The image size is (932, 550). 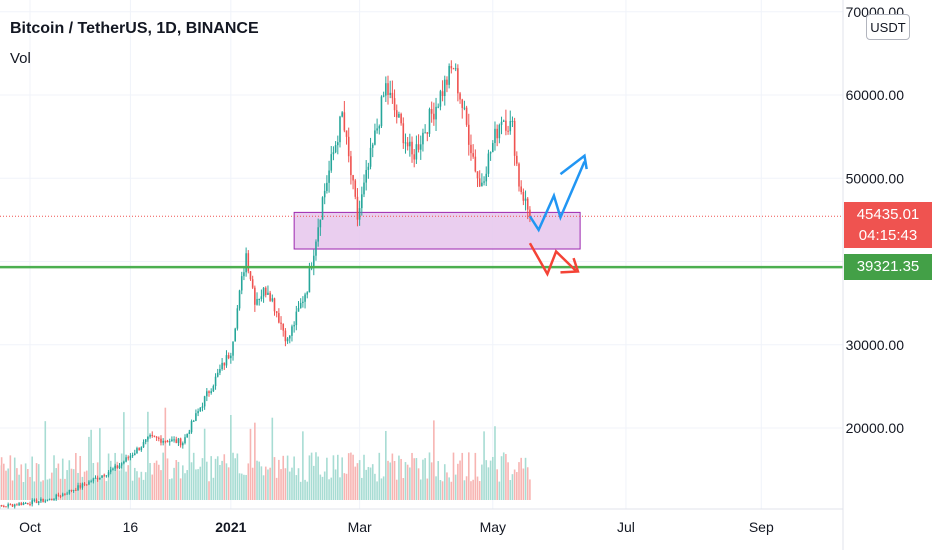 I want to click on y-tick-label: 20000.00, so click(x=875, y=428).